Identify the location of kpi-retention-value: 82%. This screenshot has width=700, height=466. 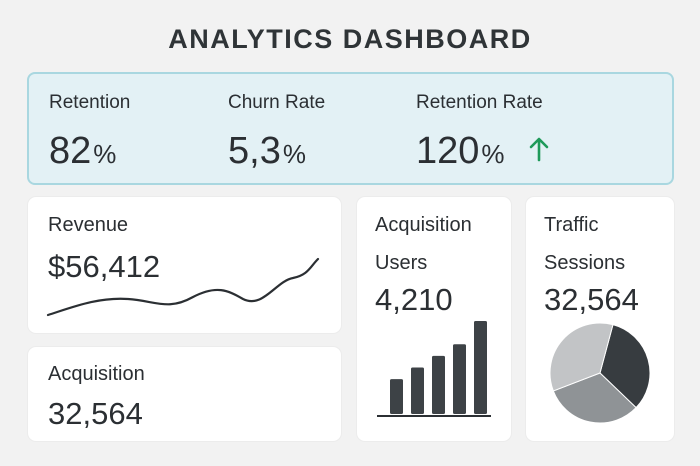
(82, 151).